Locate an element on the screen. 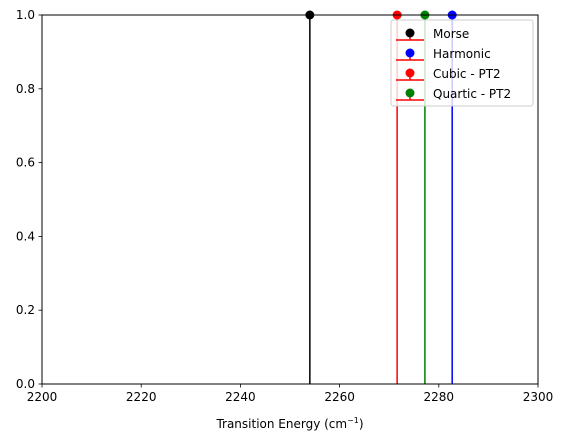 This screenshot has height=445, width=565. legend-label: Morse is located at coordinates (451, 34).